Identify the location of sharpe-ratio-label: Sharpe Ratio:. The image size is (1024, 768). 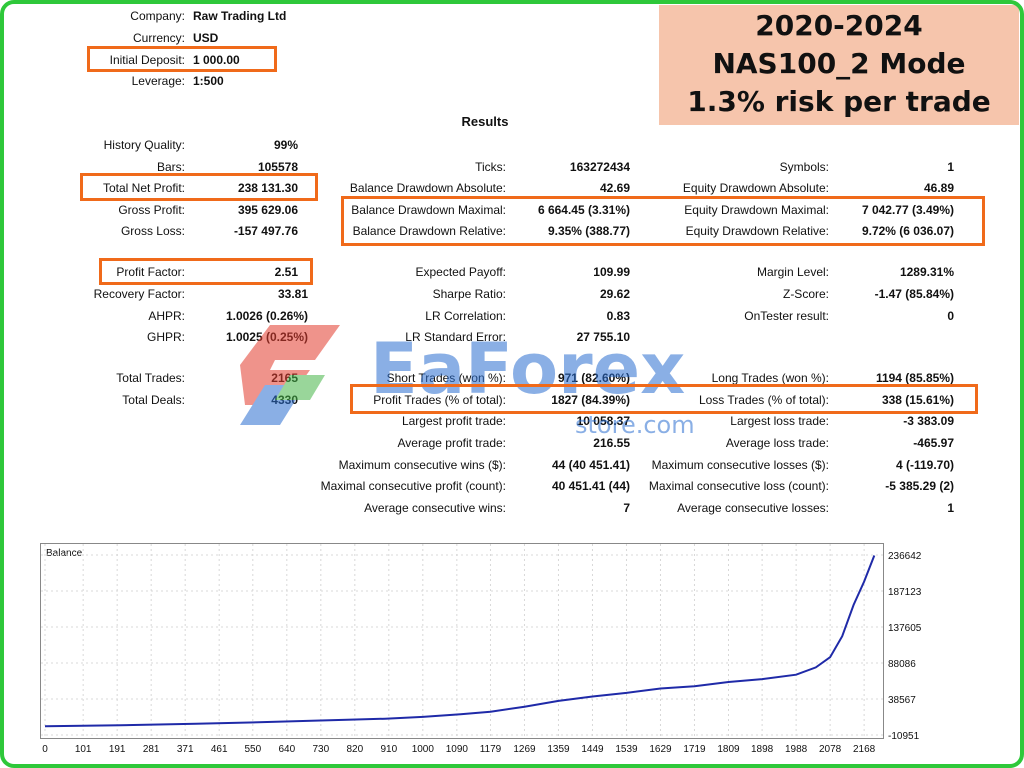
(469, 294).